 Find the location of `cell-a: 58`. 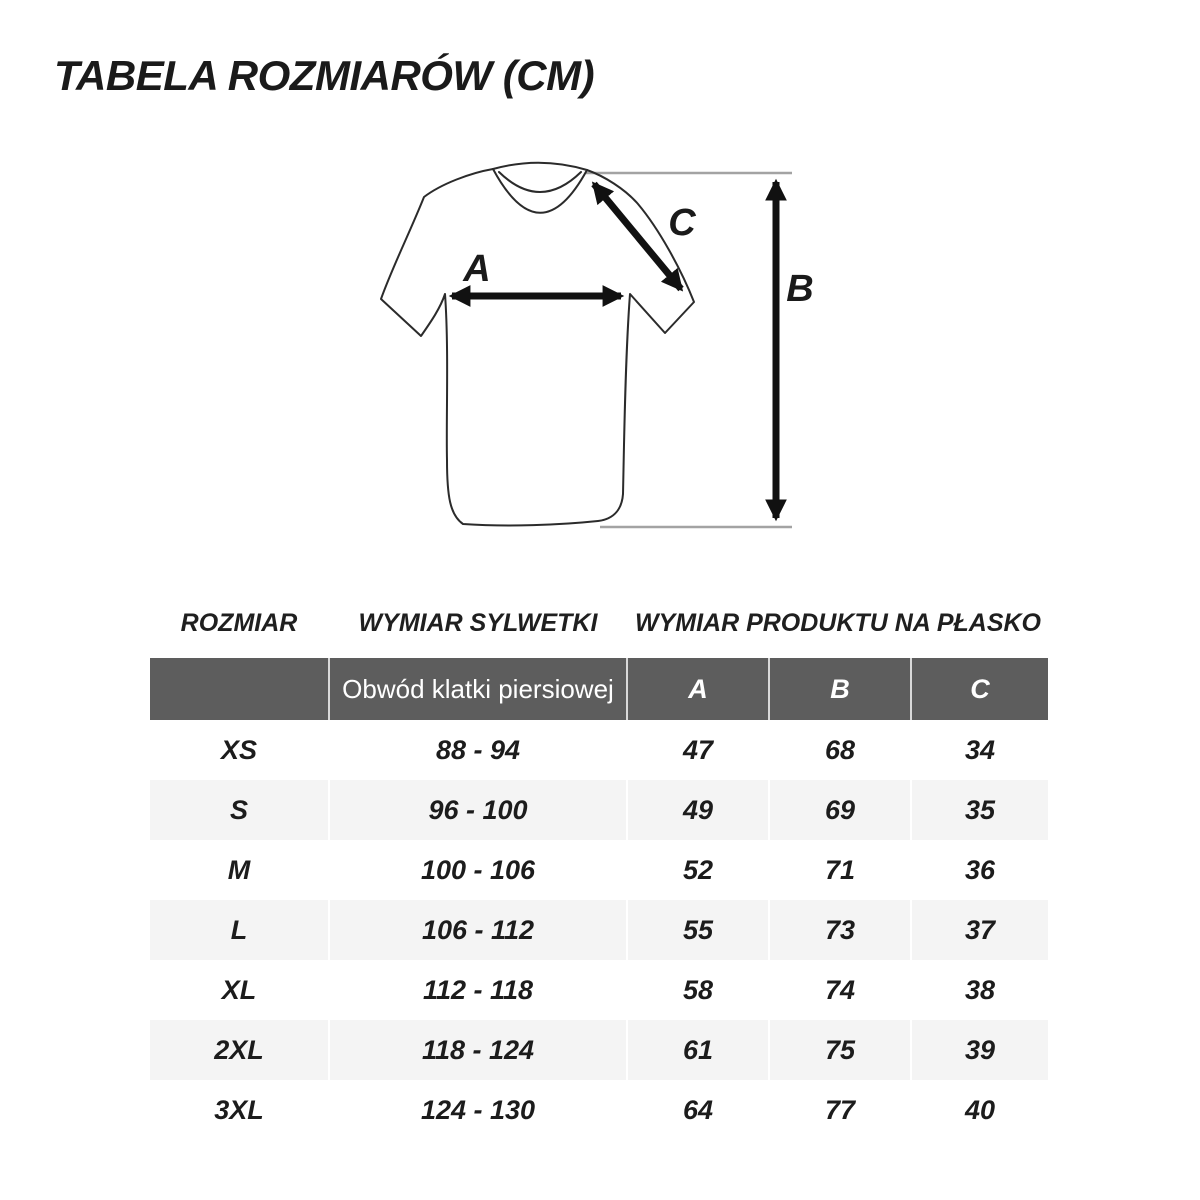

cell-a: 58 is located at coordinates (698, 989).